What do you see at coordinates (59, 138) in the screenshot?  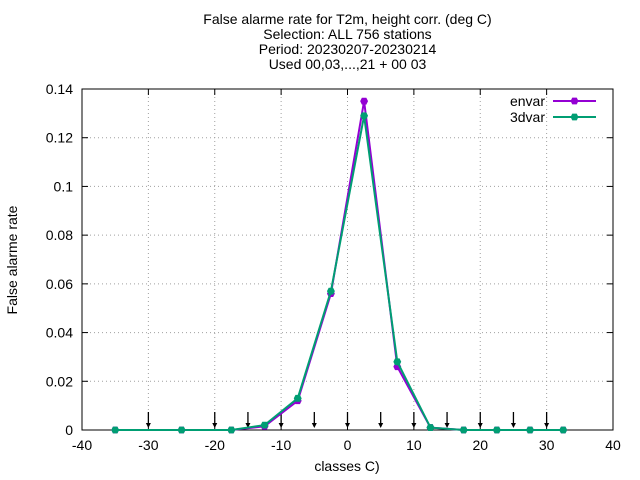 I see `y-tick-label: 0.12` at bounding box center [59, 138].